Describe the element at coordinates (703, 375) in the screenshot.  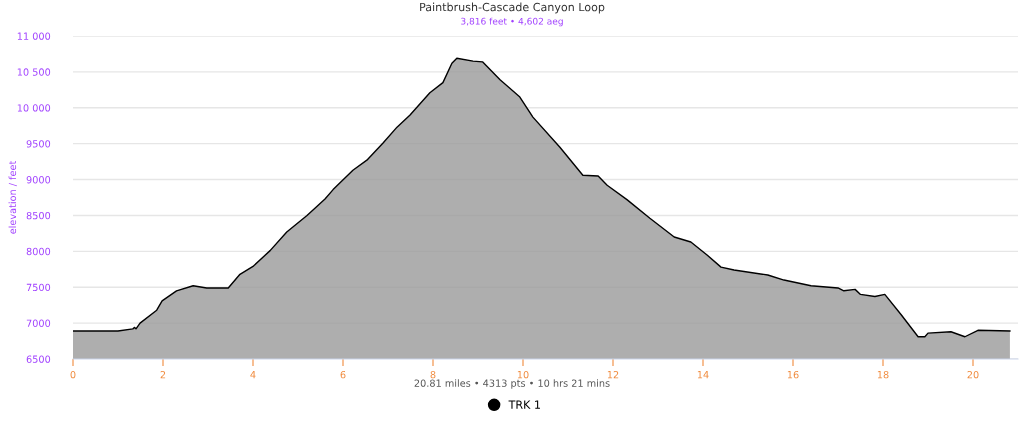
I see `x-tick-label: 14` at that location.